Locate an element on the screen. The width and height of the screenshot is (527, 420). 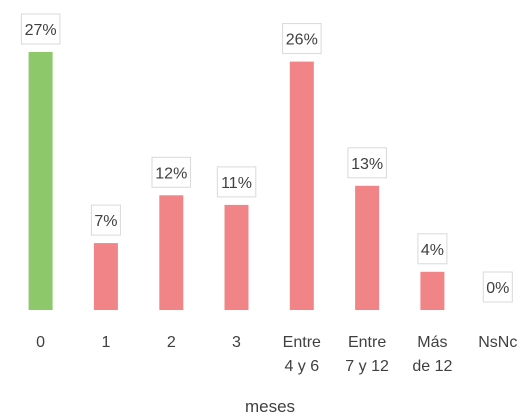
x-tick-labels-group: 0 1 2 3 Entre 4 y 6 Entre 7 y 12 Más de 12 NsNc is located at coordinates (276, 354).